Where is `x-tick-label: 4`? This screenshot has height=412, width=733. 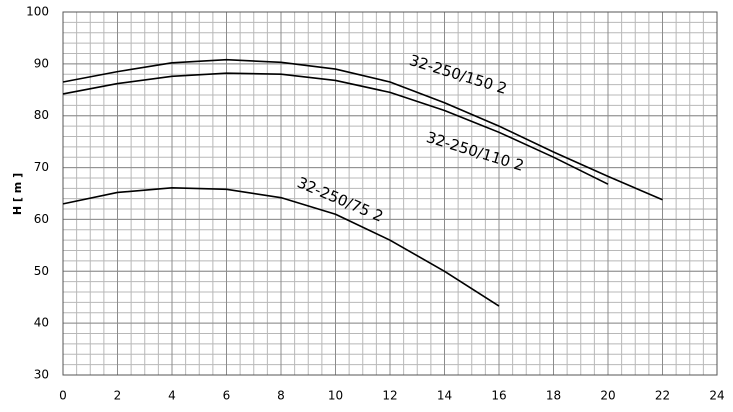 x-tick-label: 4 is located at coordinates (172, 396).